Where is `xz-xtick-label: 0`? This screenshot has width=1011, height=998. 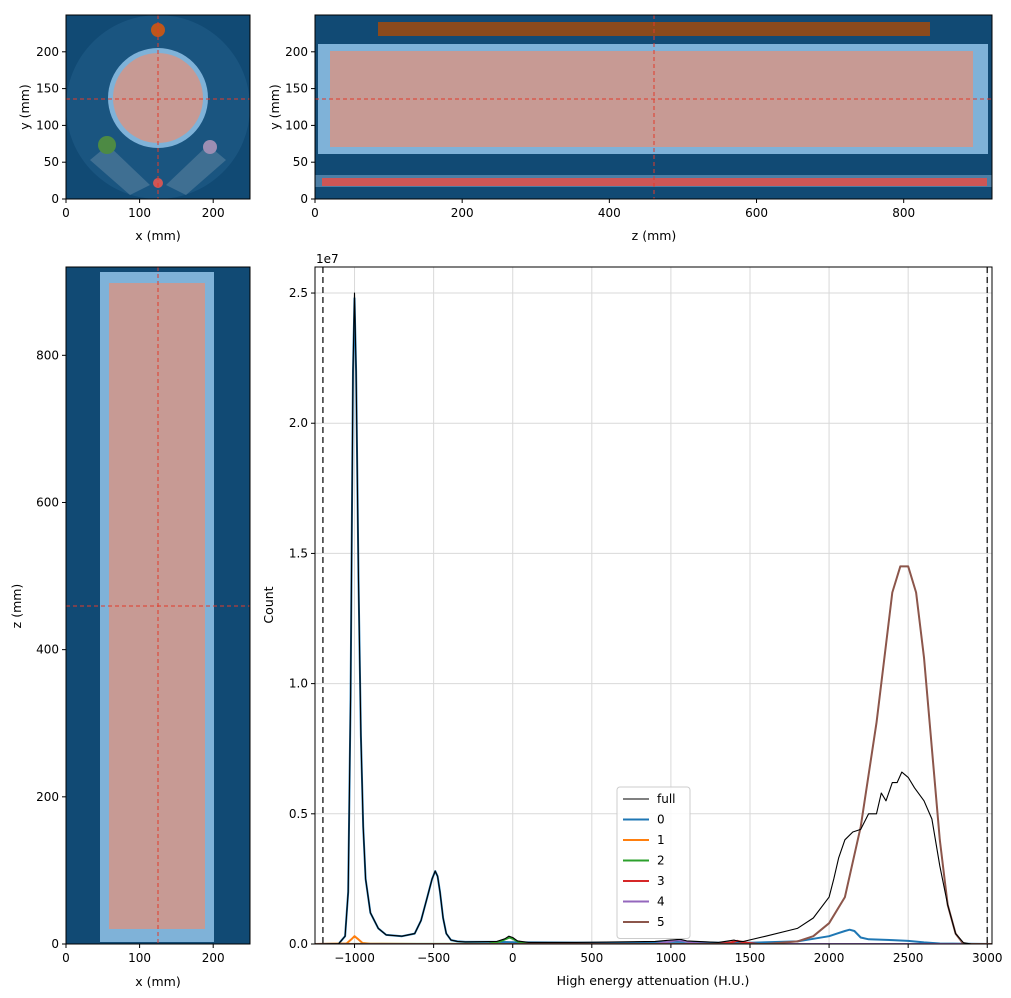
xz-xtick-label: 0 is located at coordinates (66, 958).